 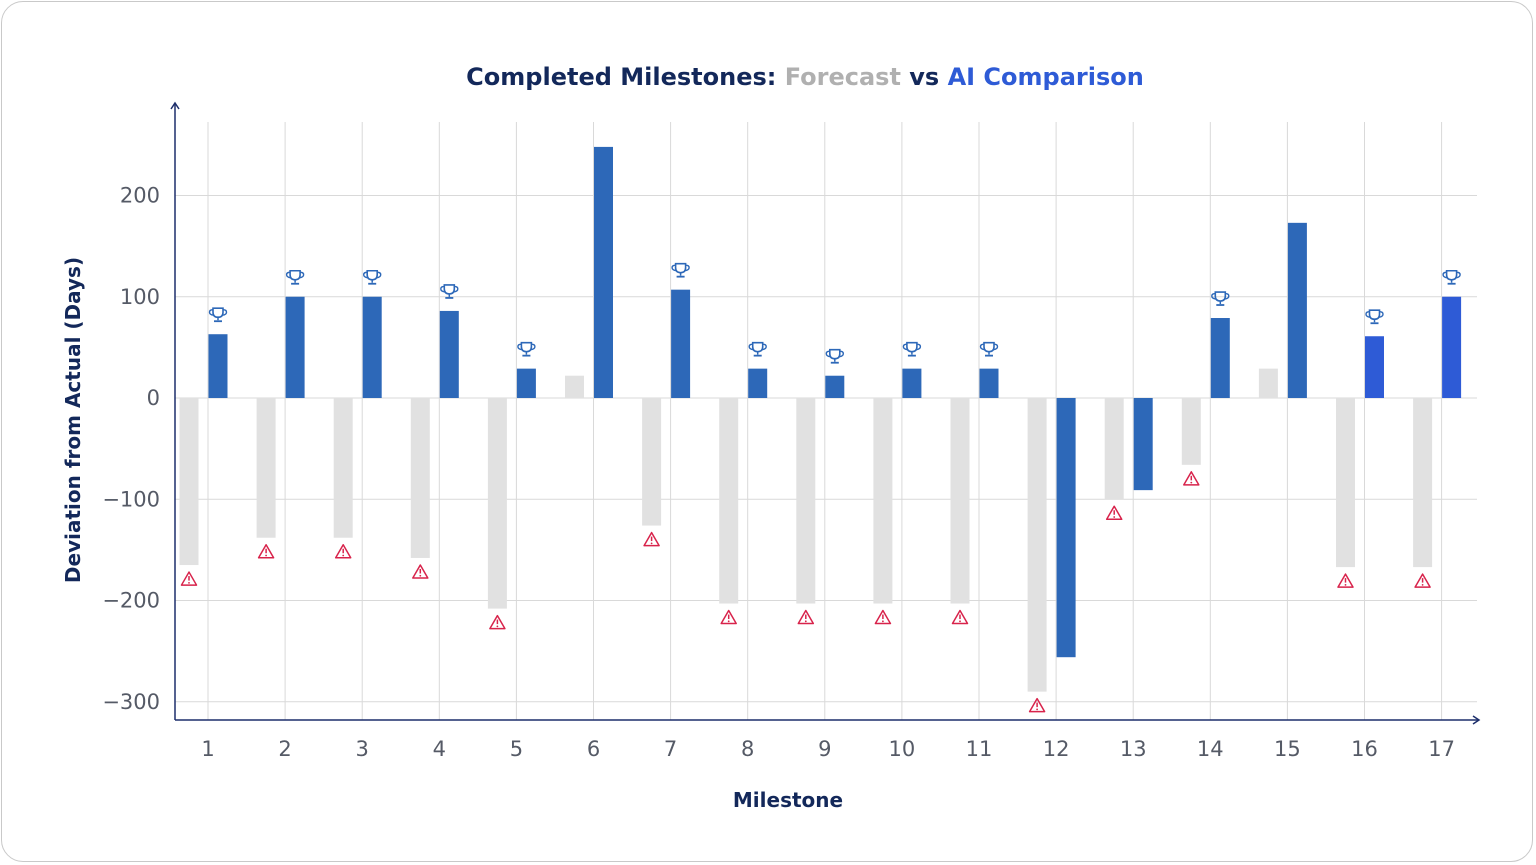 What do you see at coordinates (1210, 749) in the screenshot?
I see `x-tick-label: 14` at bounding box center [1210, 749].